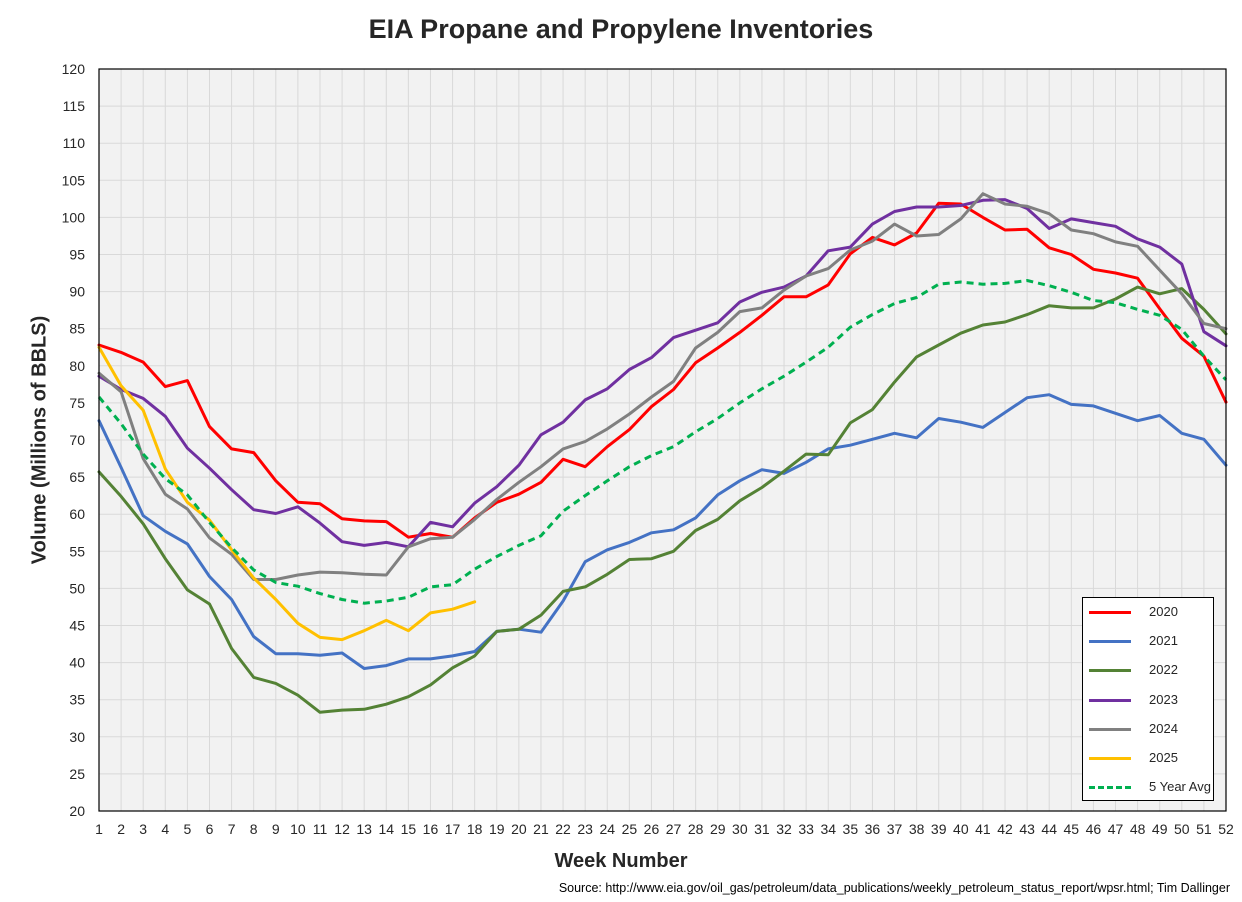 Image resolution: width=1242 pixels, height=902 pixels. I want to click on x-tick-label: 33, so click(806, 829).